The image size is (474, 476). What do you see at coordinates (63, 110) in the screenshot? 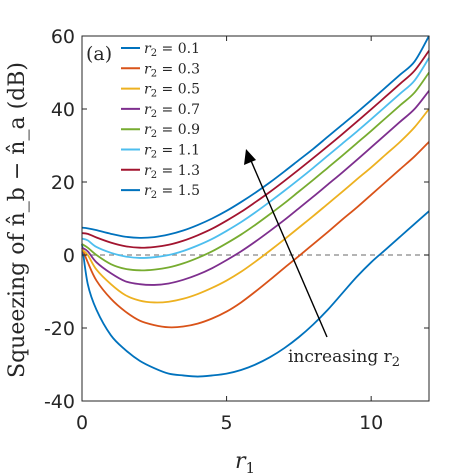
I see `y-tick-label: 40` at bounding box center [63, 110].